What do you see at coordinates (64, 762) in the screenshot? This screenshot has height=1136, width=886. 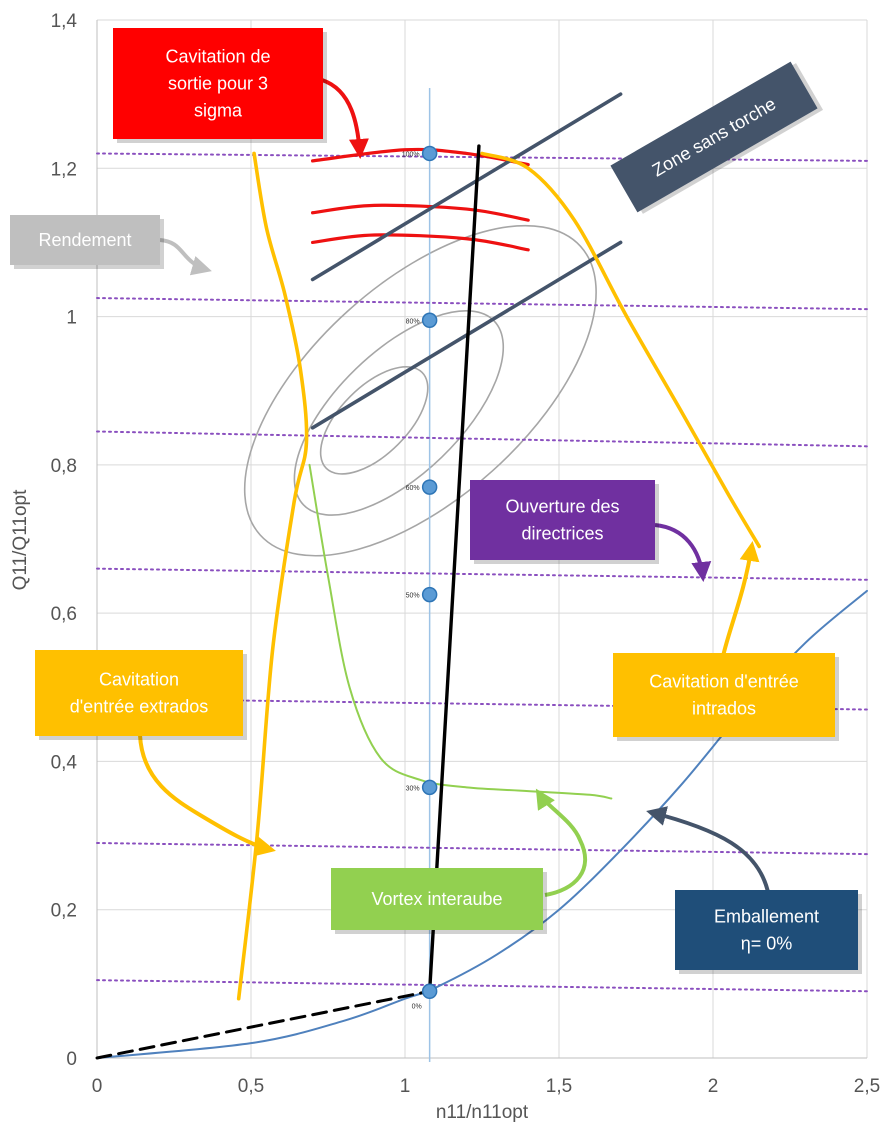 I see `y-tick-label: 0,4` at bounding box center [64, 762].